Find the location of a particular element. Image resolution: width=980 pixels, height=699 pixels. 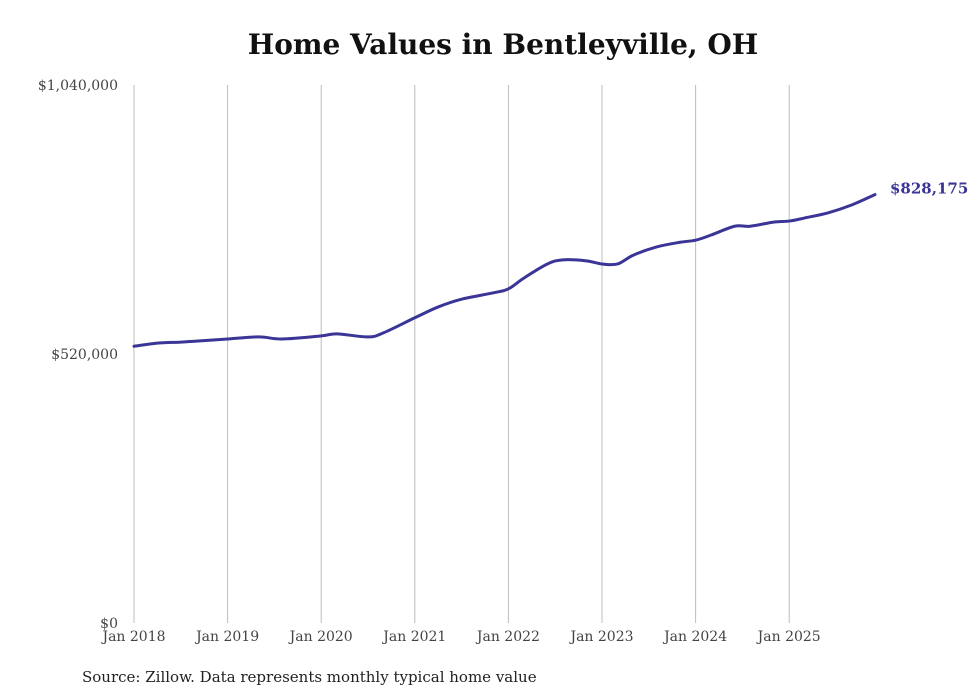

end-value-label: $828,175 is located at coordinates (929, 189).